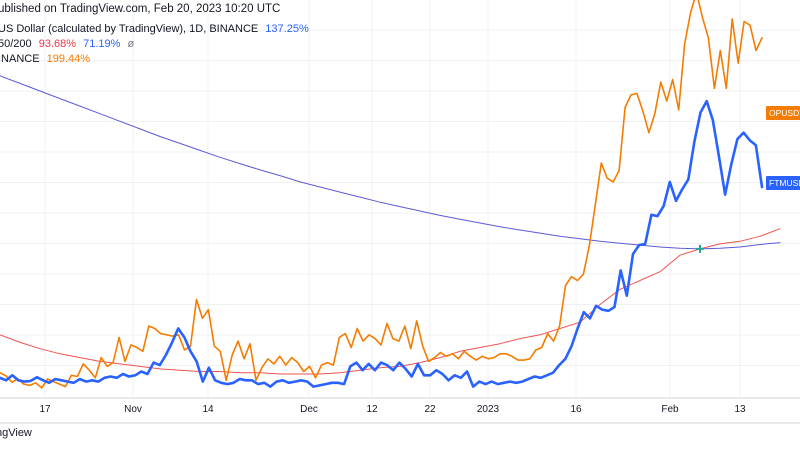  What do you see at coordinates (740, 409) in the screenshot?
I see `x-tick-label: 13` at bounding box center [740, 409].